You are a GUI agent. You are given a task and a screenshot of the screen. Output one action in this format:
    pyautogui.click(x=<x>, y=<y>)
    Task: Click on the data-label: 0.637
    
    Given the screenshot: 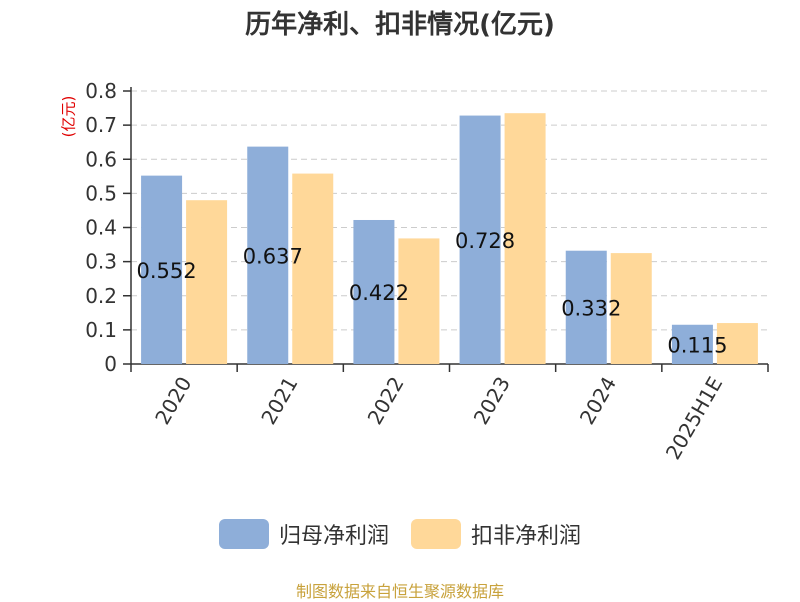 What is the action you would take?
    pyautogui.click(x=273, y=256)
    